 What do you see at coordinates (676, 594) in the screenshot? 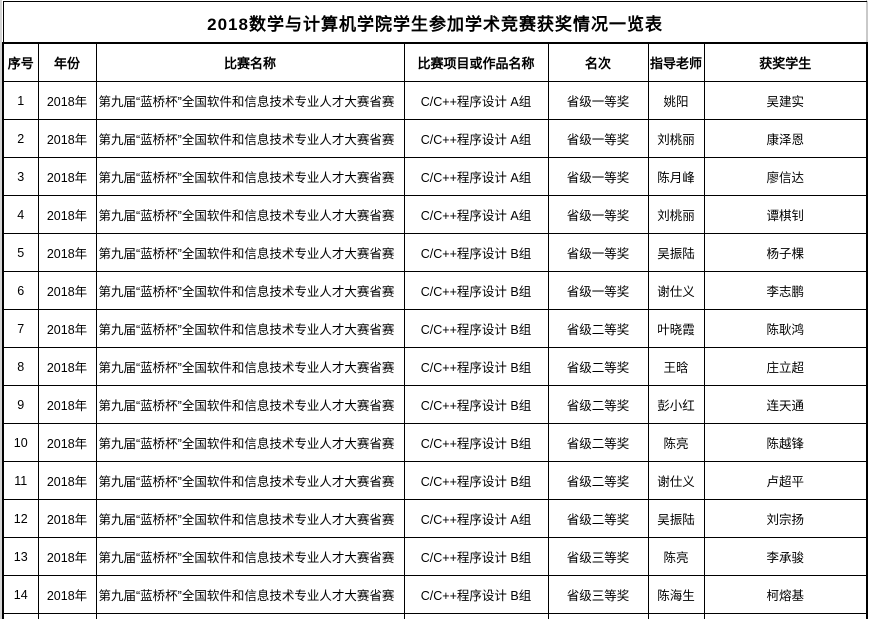
I see `cell-teacher: 陈海生` at bounding box center [676, 594].